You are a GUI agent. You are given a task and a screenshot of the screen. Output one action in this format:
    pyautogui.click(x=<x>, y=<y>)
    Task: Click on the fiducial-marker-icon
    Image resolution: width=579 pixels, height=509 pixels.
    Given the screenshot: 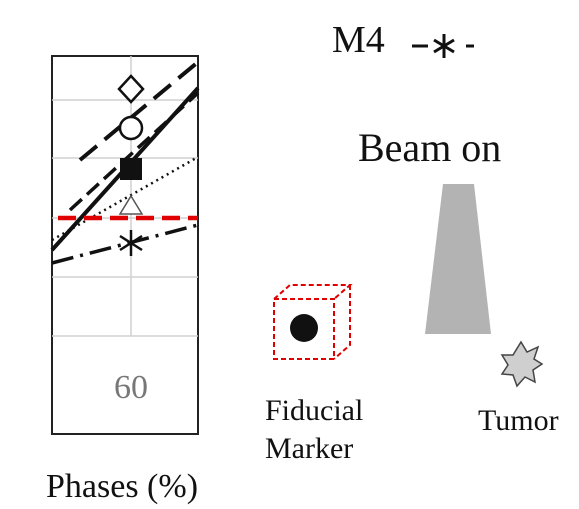 What is the action you would take?
    pyautogui.click(x=313, y=322)
    